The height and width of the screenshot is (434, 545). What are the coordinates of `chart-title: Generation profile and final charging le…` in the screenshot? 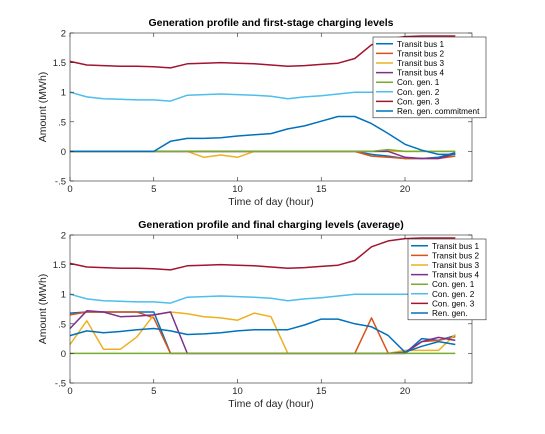 It's located at (271, 225).